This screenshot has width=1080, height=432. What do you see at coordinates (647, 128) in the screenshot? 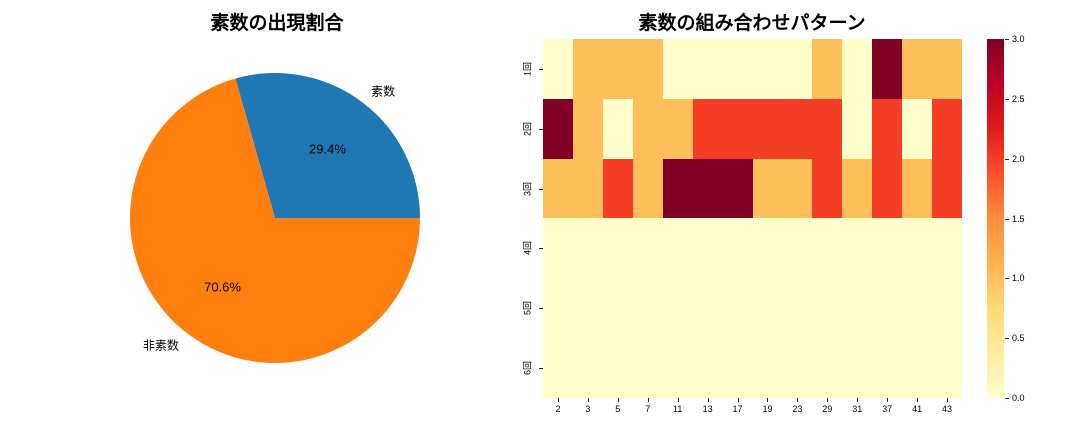
I see `heatmap-cell-r1-c3` at bounding box center [647, 128].